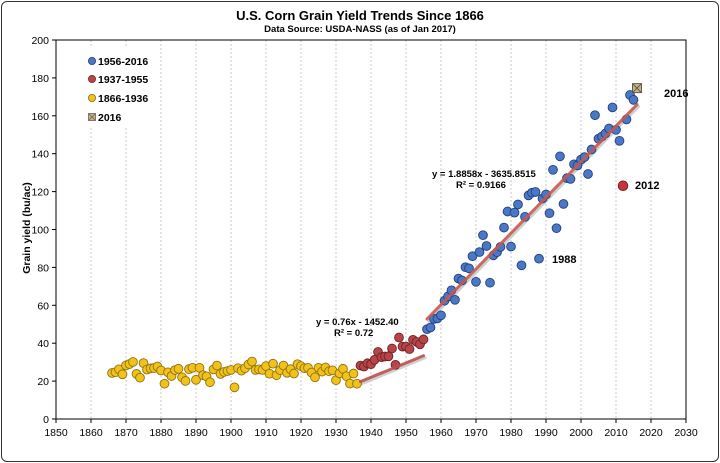  I want to click on point-1956-2016-1981, so click(514, 212).